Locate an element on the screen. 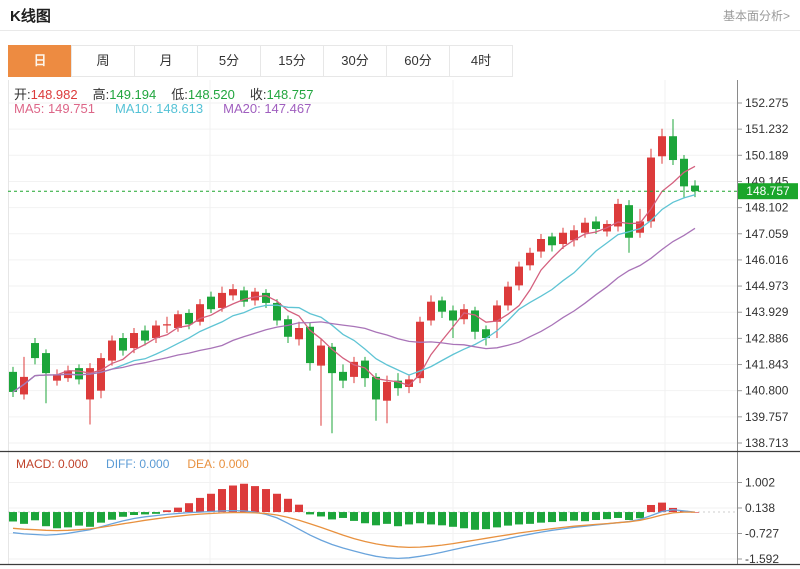 This screenshot has height=569, width=800. price-axis-label: 151.232 is located at coordinates (767, 129).